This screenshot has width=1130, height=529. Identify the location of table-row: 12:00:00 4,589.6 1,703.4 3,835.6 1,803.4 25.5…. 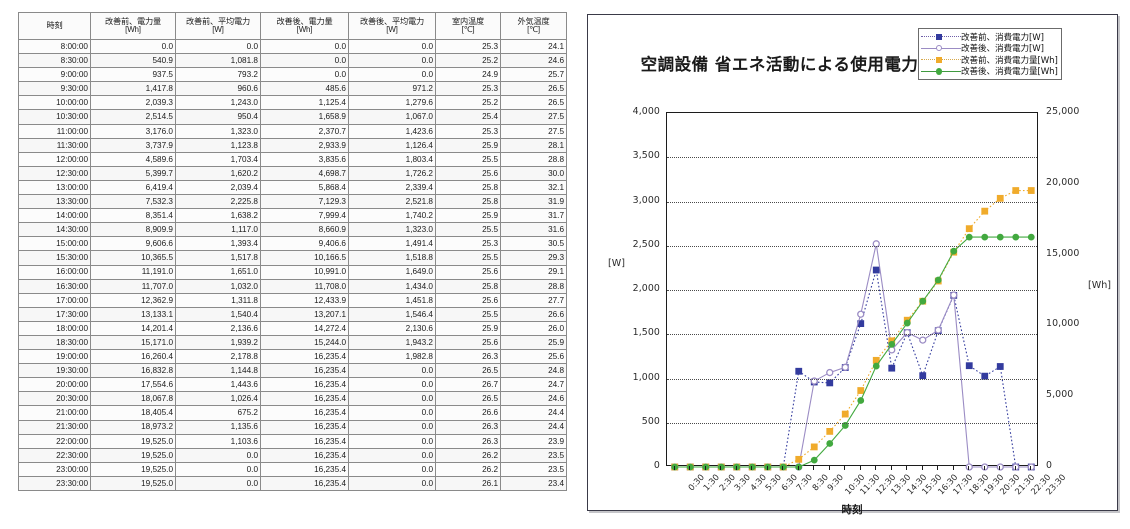
(292, 159).